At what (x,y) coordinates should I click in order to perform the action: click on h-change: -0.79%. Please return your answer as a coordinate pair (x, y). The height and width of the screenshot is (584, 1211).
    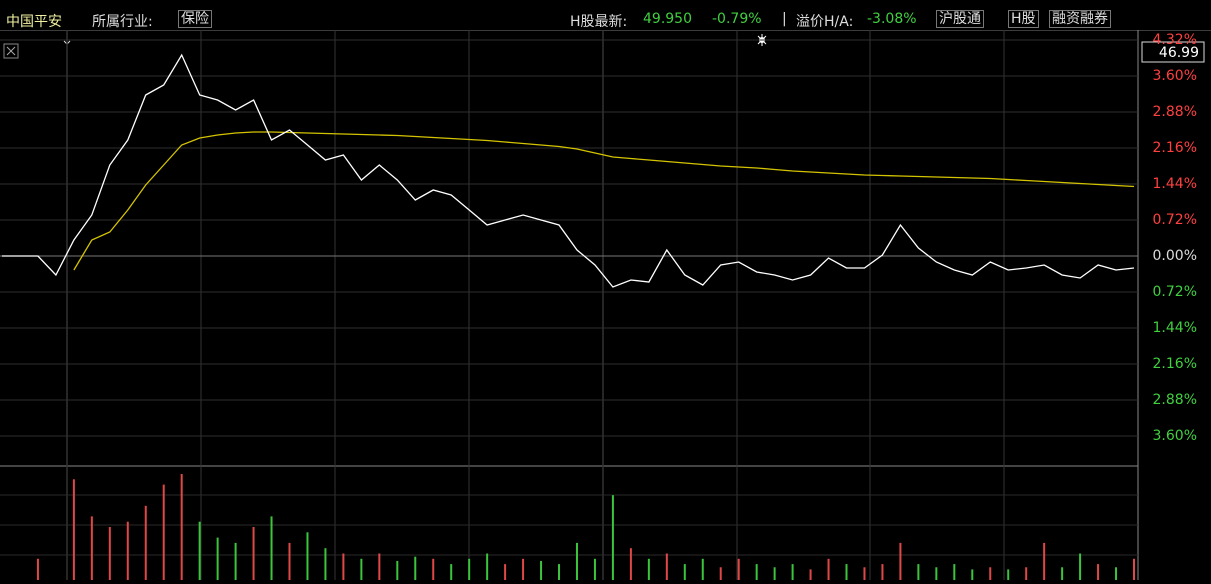
    Looking at the image, I should click on (737, 19).